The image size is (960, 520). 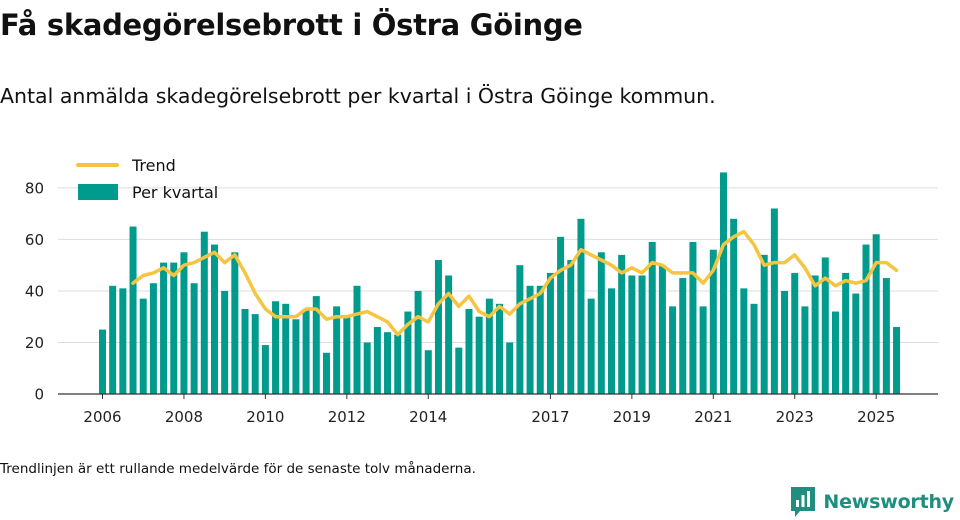 I want to click on x-tick-label: 2019, so click(x=632, y=417).